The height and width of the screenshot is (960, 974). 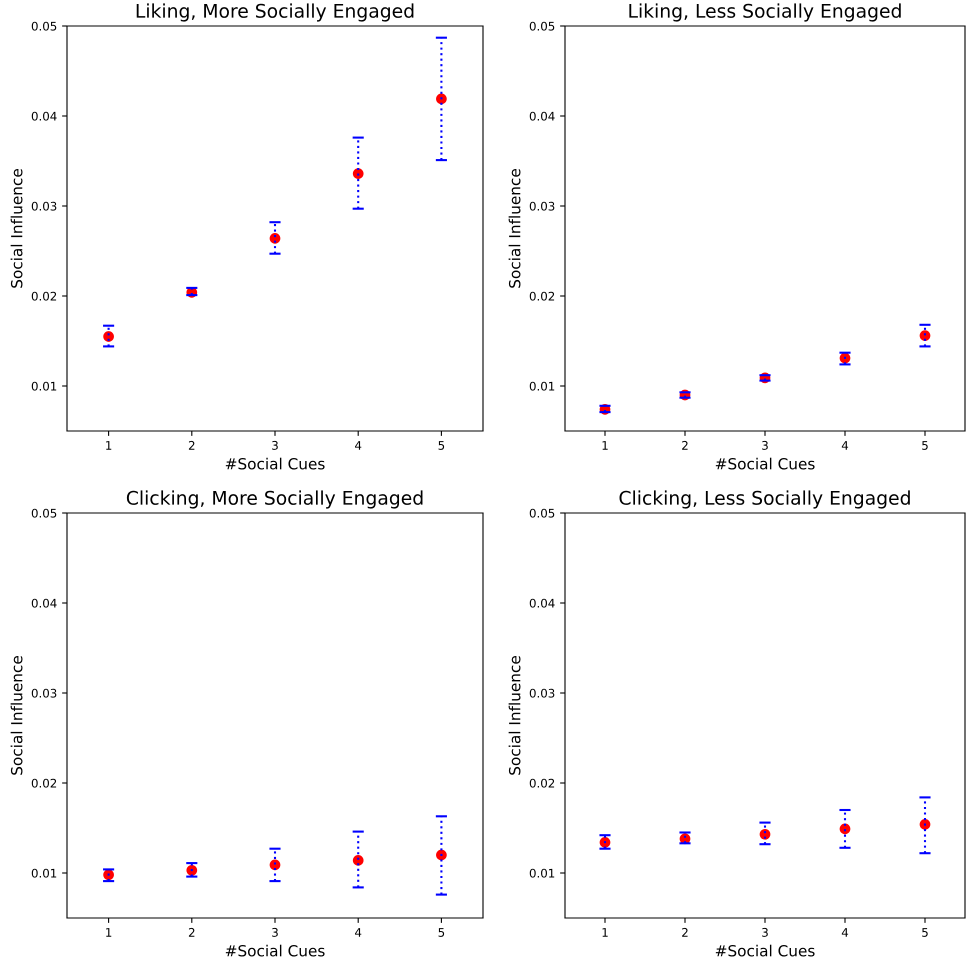 I want to click on chart-title: Clicking, More Socially Engaged, so click(x=274, y=499).